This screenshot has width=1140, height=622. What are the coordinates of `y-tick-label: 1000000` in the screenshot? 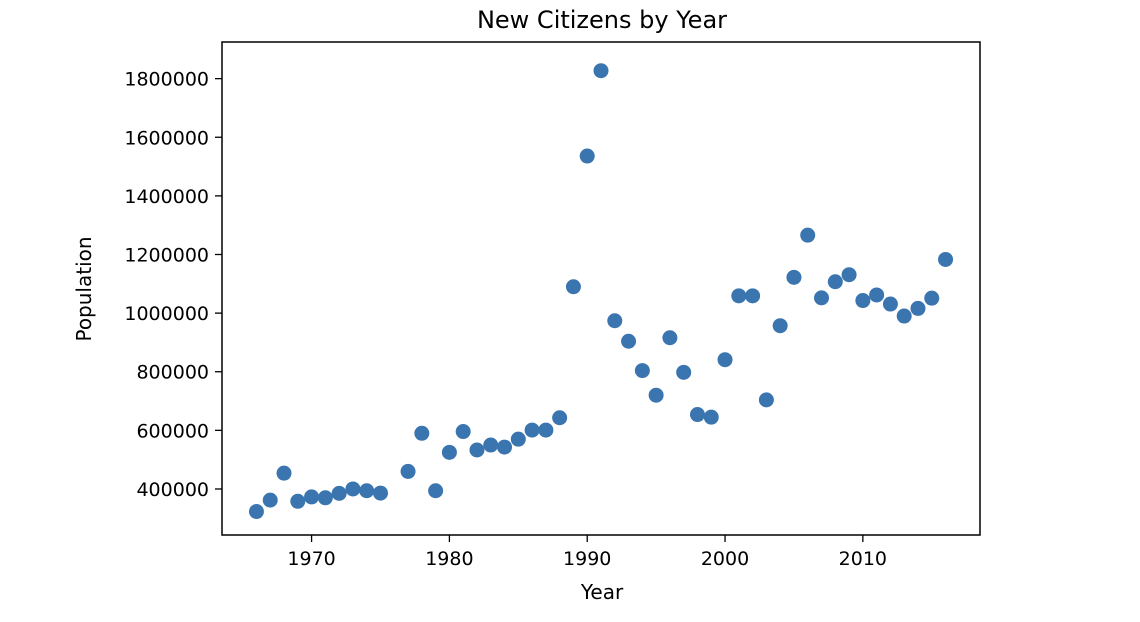 It's located at (166, 314).